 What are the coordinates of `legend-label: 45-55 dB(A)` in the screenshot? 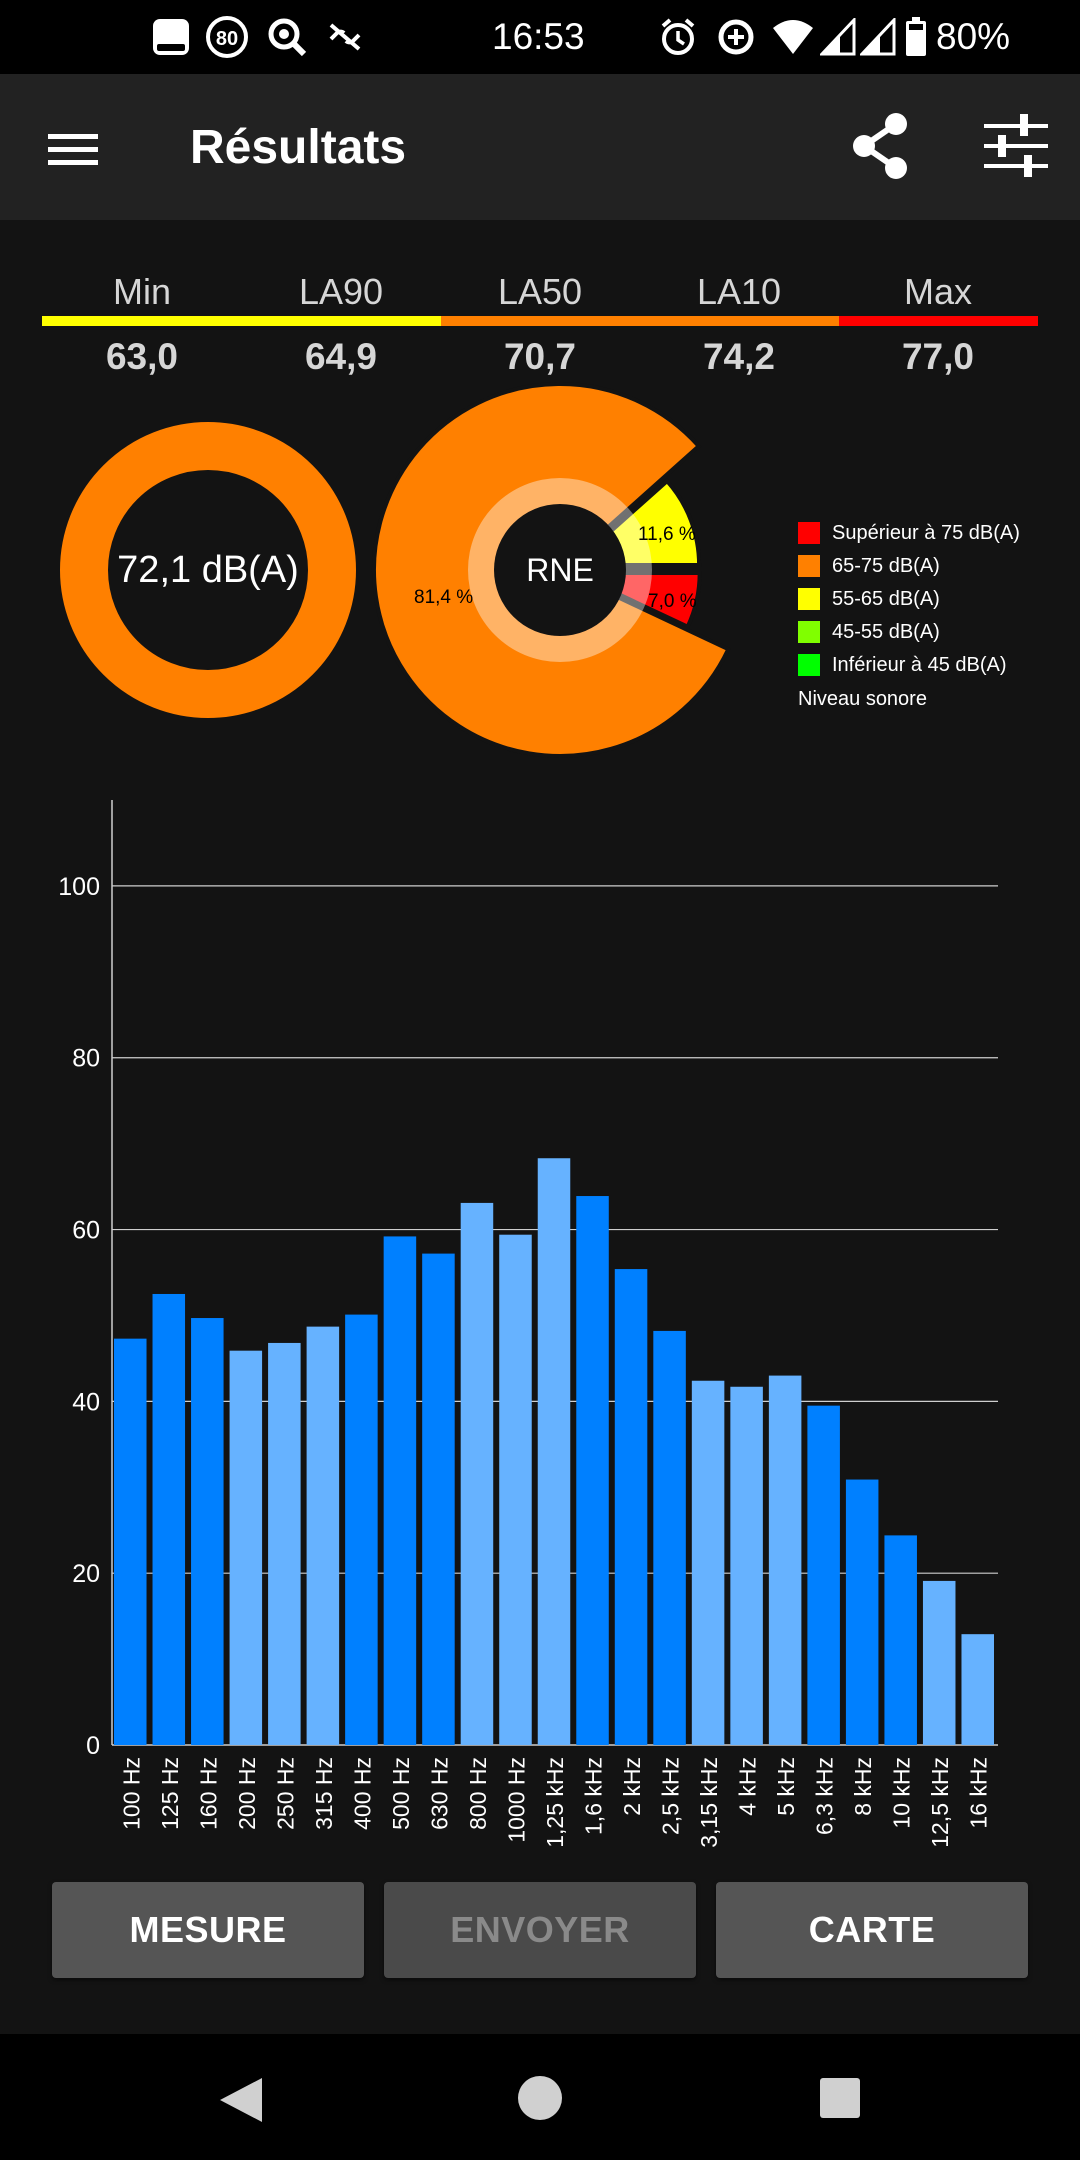 It's located at (886, 631).